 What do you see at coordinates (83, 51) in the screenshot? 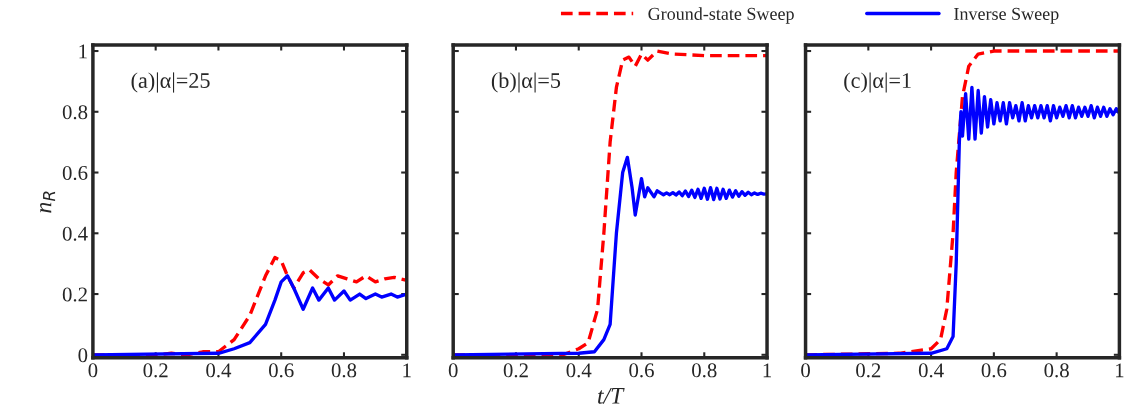
I see `y-tick-label: 1` at bounding box center [83, 51].